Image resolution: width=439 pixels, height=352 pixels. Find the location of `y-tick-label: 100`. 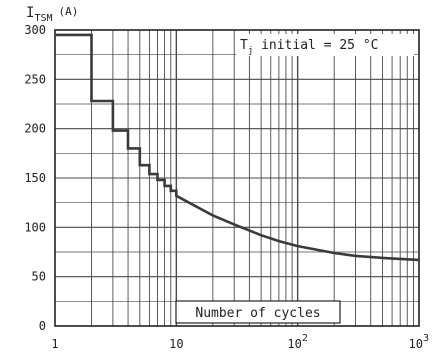

y-tick-label: 100 is located at coordinates (35, 227).